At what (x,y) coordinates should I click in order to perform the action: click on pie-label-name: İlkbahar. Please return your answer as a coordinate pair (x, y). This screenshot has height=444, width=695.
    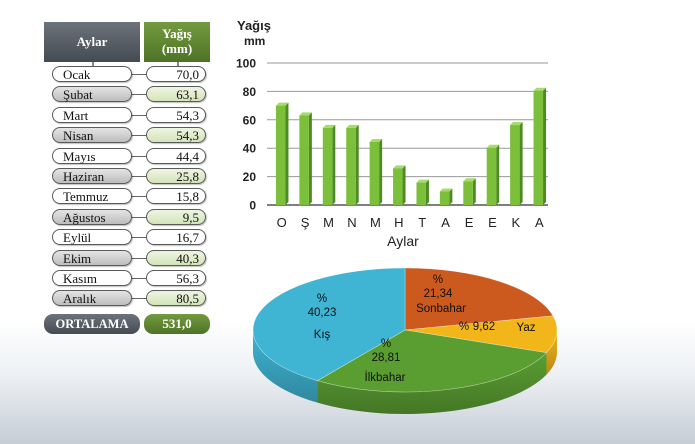
    Looking at the image, I should click on (385, 377).